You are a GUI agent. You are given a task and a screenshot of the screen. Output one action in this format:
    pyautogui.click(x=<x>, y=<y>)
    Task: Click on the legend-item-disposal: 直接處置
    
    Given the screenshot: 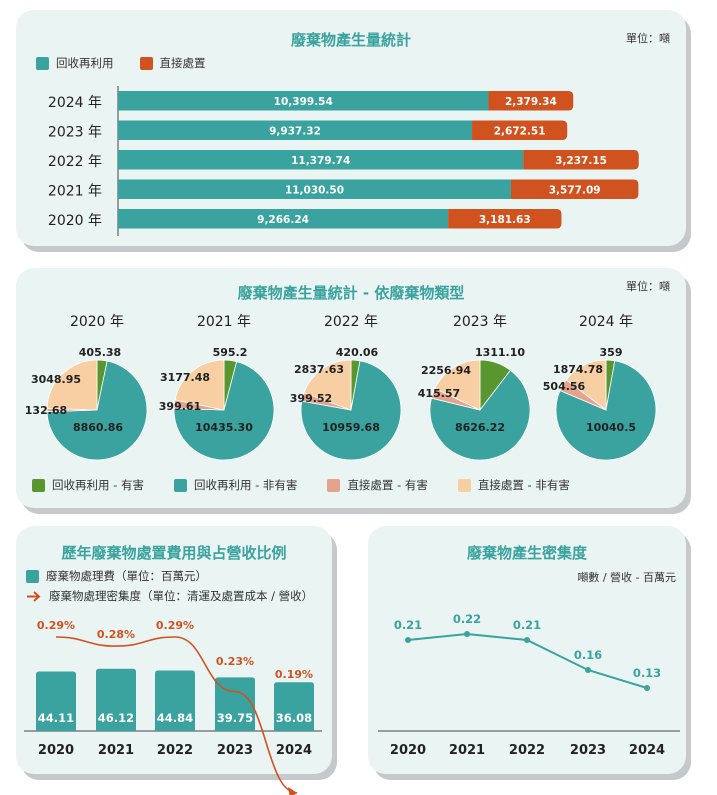 What is the action you would take?
    pyautogui.click(x=172, y=63)
    